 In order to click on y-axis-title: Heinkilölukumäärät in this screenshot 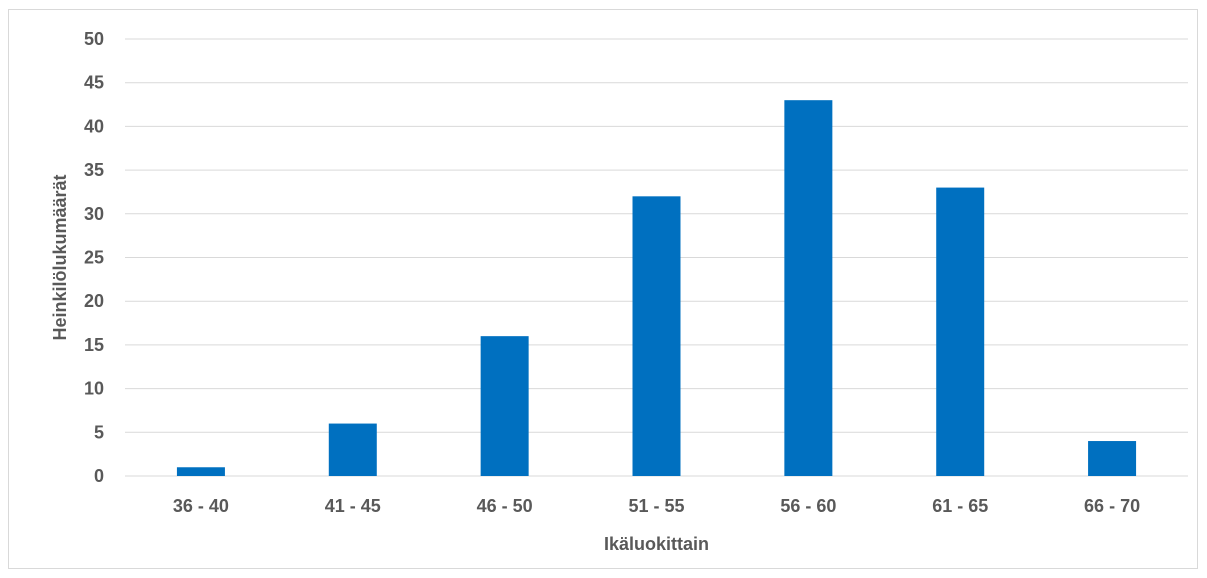, I will do `click(60, 257)`.